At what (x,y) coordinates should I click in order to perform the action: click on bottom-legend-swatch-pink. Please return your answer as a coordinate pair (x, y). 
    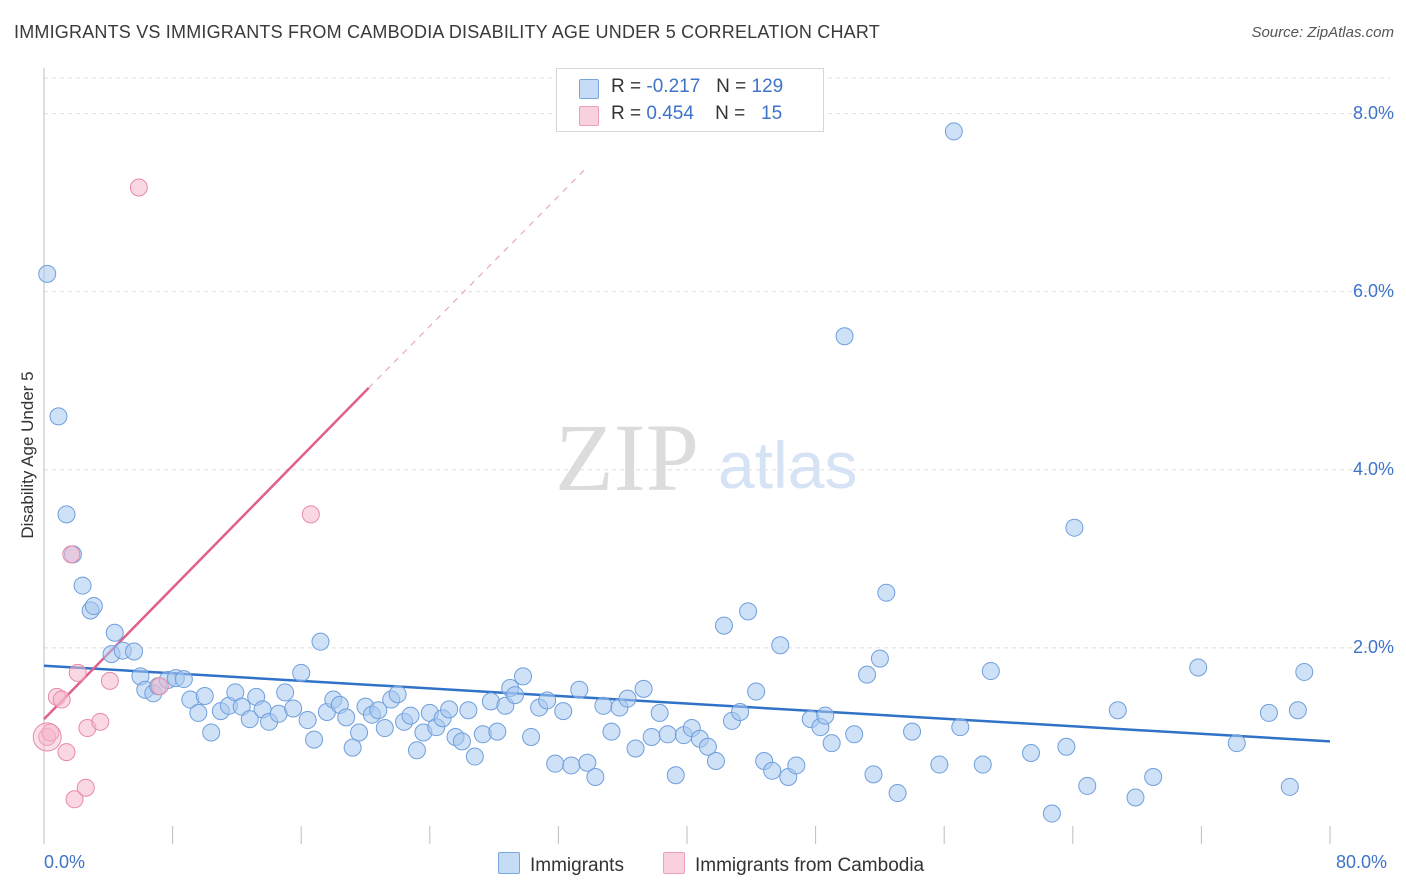
    Looking at the image, I should click on (674, 863).